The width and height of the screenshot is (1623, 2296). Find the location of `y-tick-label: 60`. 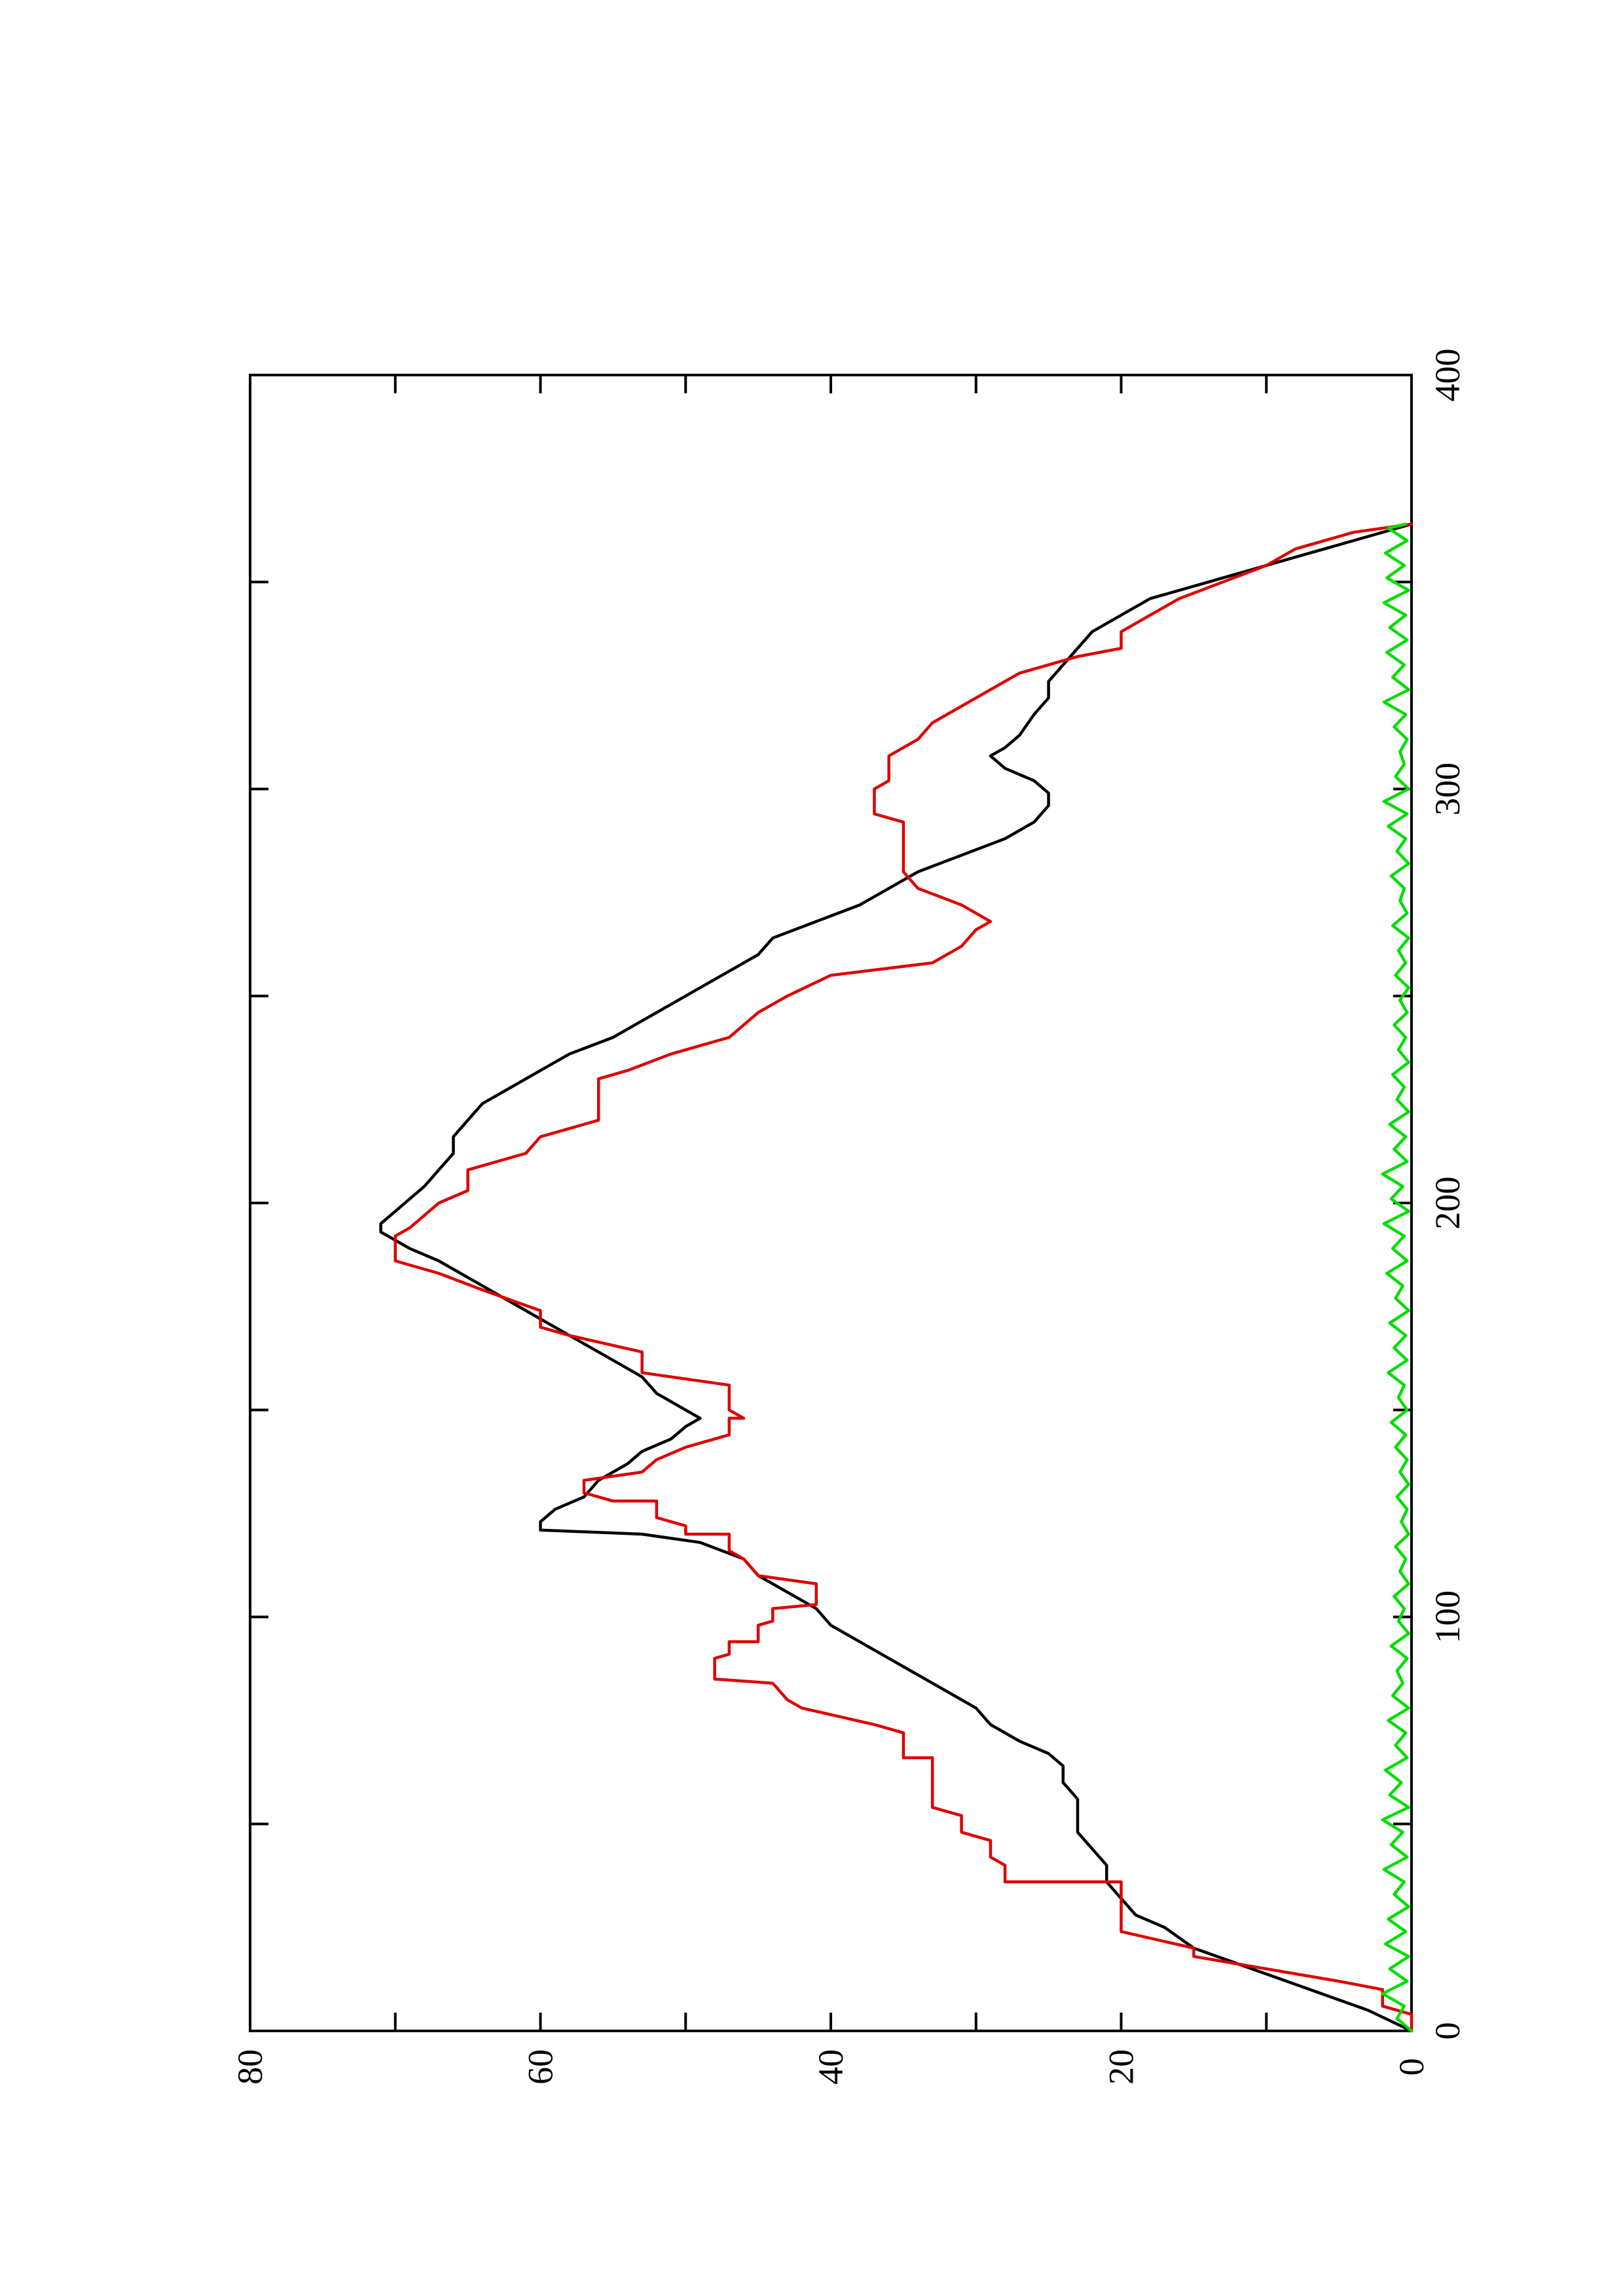

y-tick-label: 60 is located at coordinates (540, 2067).